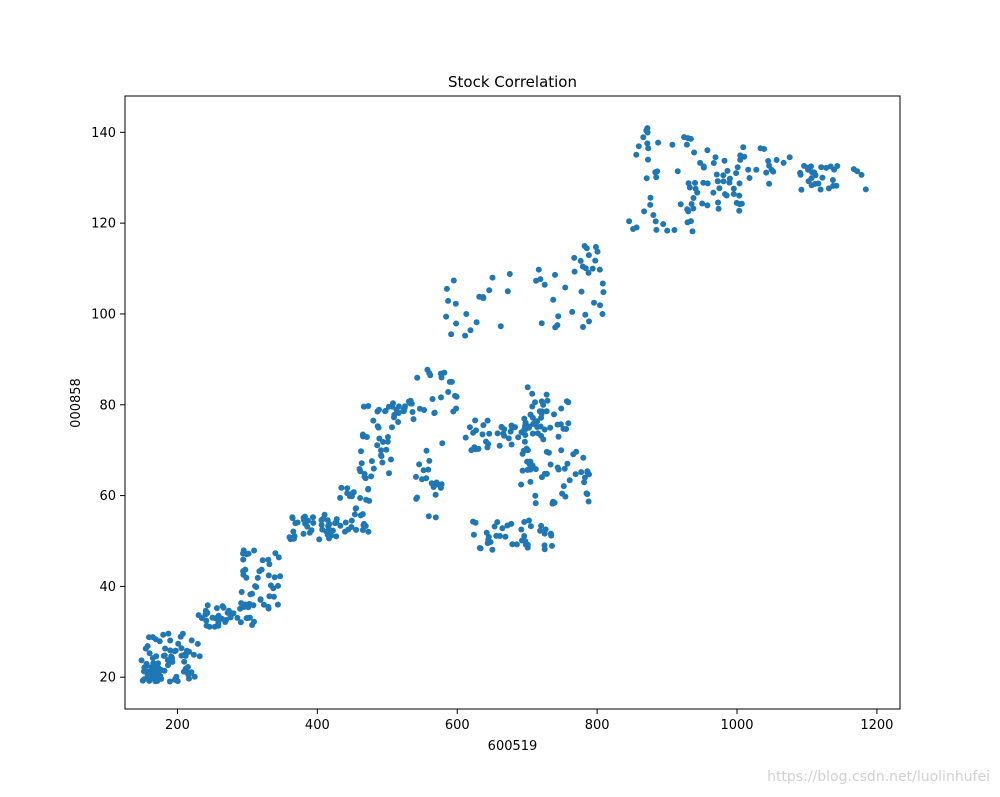 Image resolution: width=1000 pixels, height=797 pixels. I want to click on y-tick-label: 20, so click(107, 678).